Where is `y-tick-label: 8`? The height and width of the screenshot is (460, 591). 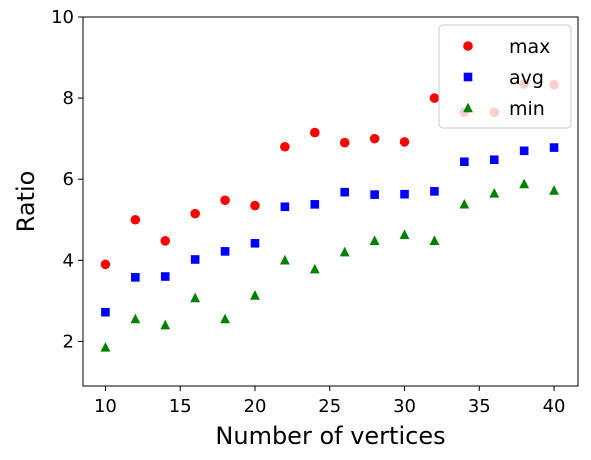
y-tick-label: 8 is located at coordinates (68, 98).